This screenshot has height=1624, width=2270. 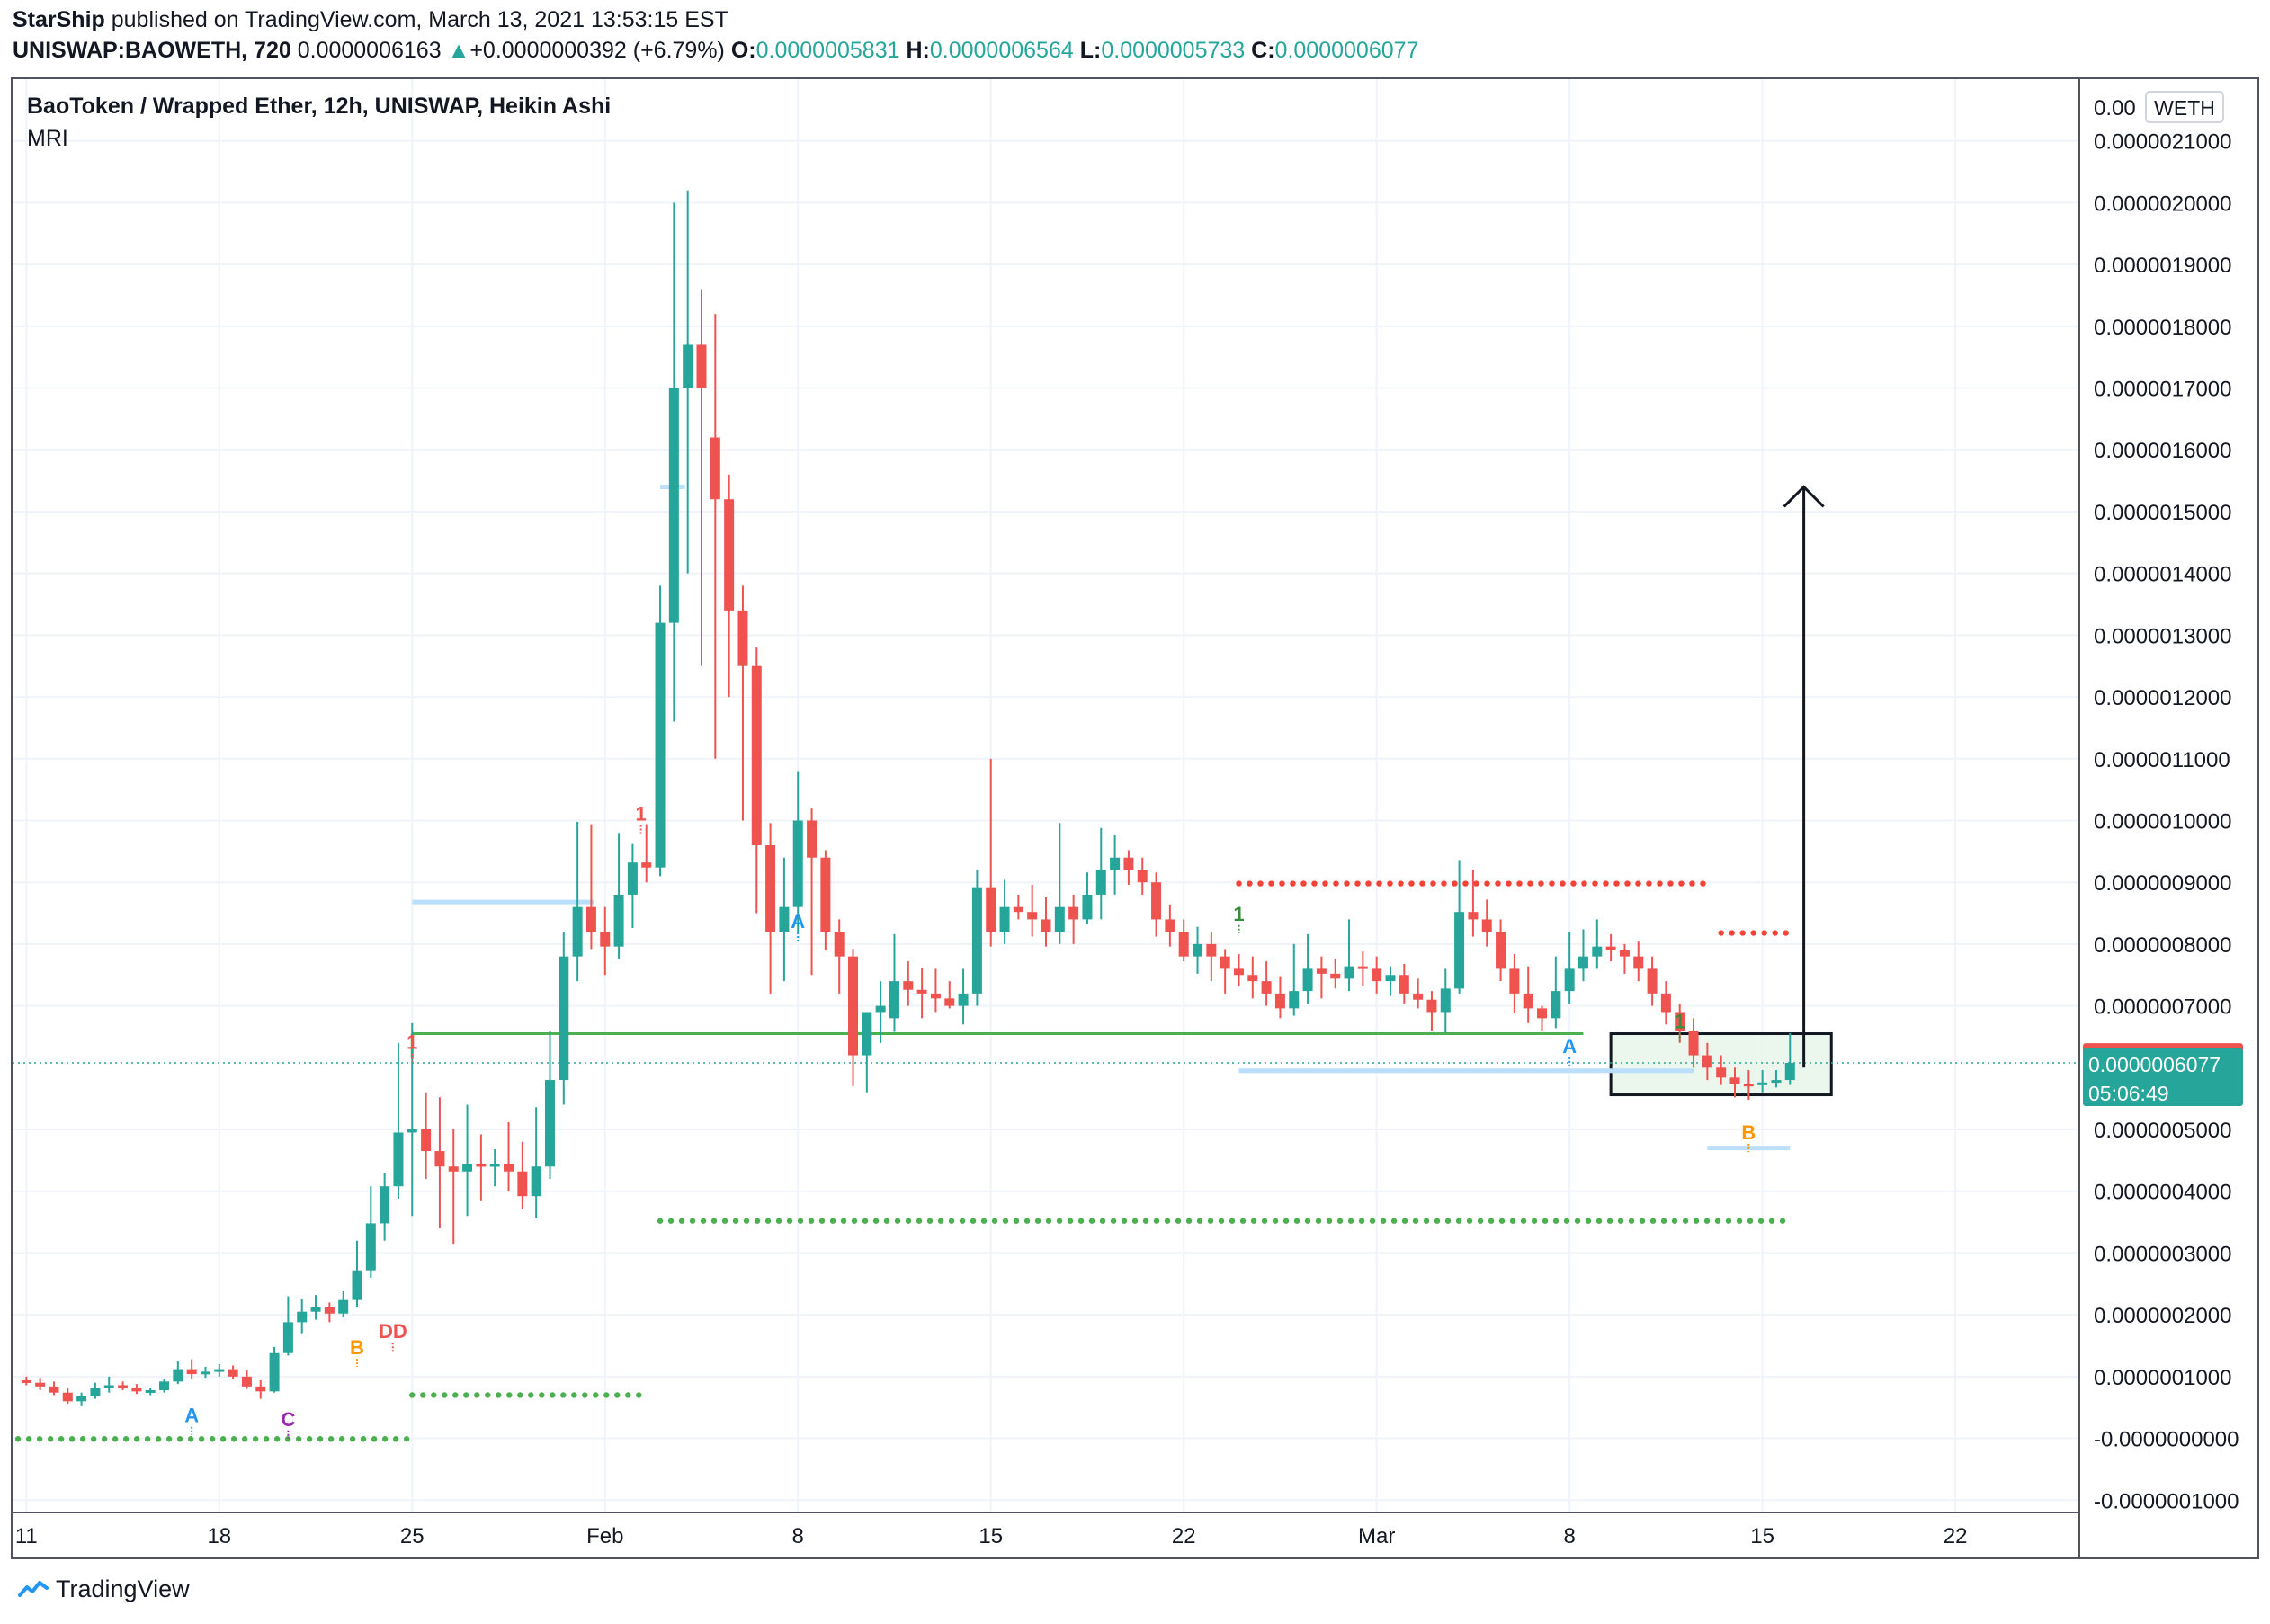 What do you see at coordinates (2115, 108) in the screenshot?
I see `y-tick-label: 0.00` at bounding box center [2115, 108].